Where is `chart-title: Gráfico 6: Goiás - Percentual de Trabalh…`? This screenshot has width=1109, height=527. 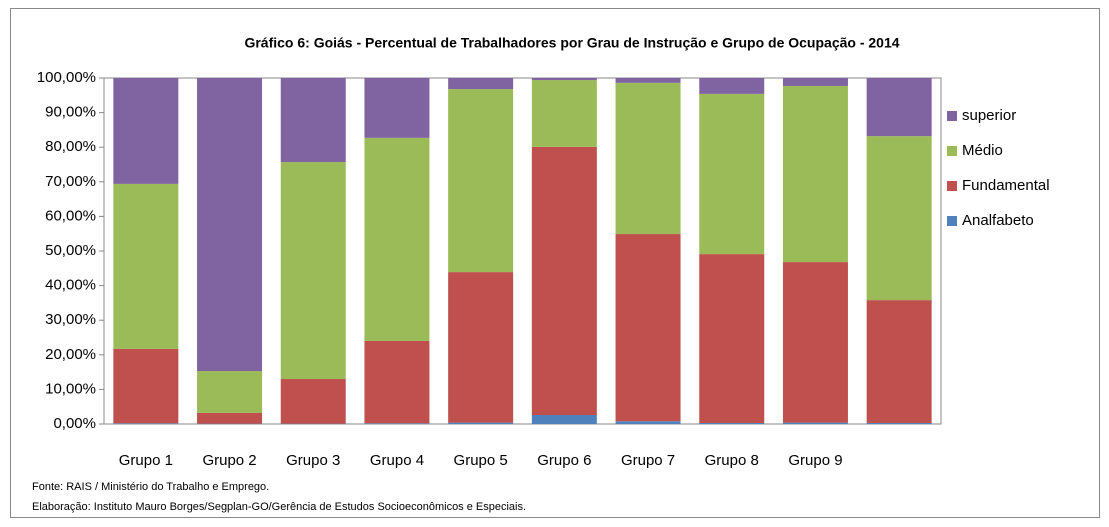
chart-title: Gráfico 6: Goiás - Percentual de Trabalh… is located at coordinates (571, 43).